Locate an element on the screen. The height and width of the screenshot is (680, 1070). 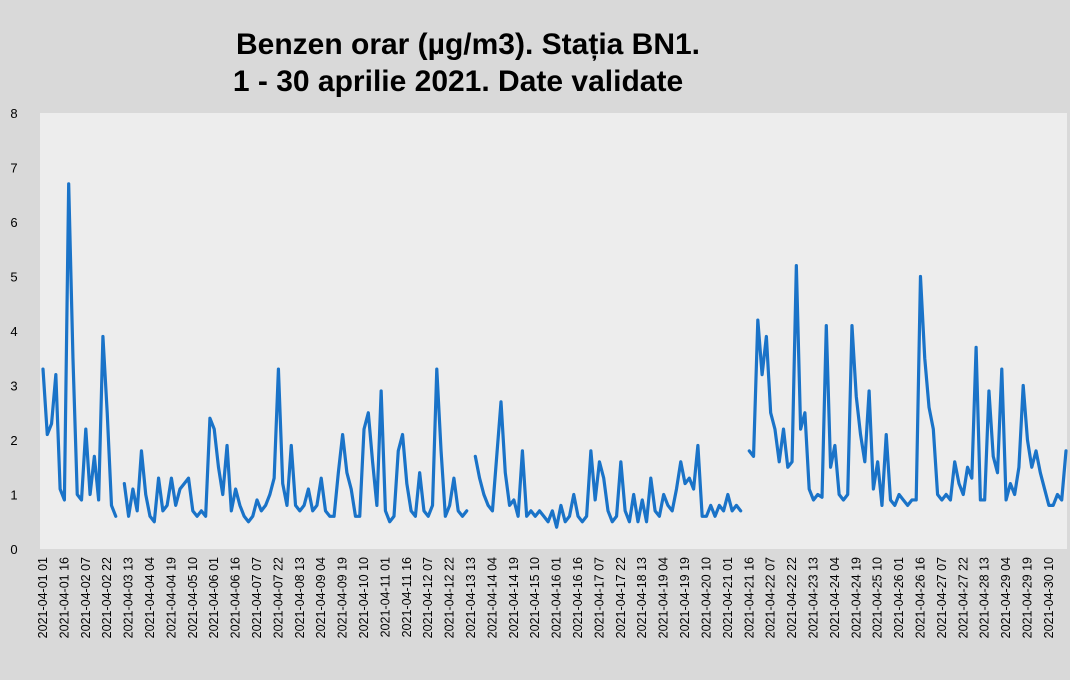
x-tick-label: 2021-04-23 13 is located at coordinates (813, 597).